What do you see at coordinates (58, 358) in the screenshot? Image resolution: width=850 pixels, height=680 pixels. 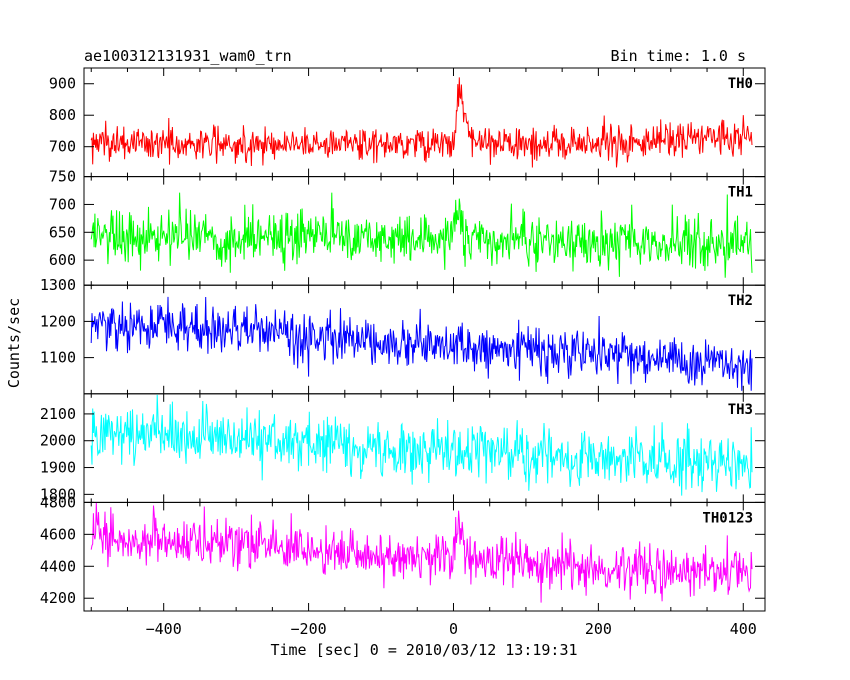 I see `y-tick-label: 1100` at bounding box center [58, 358].